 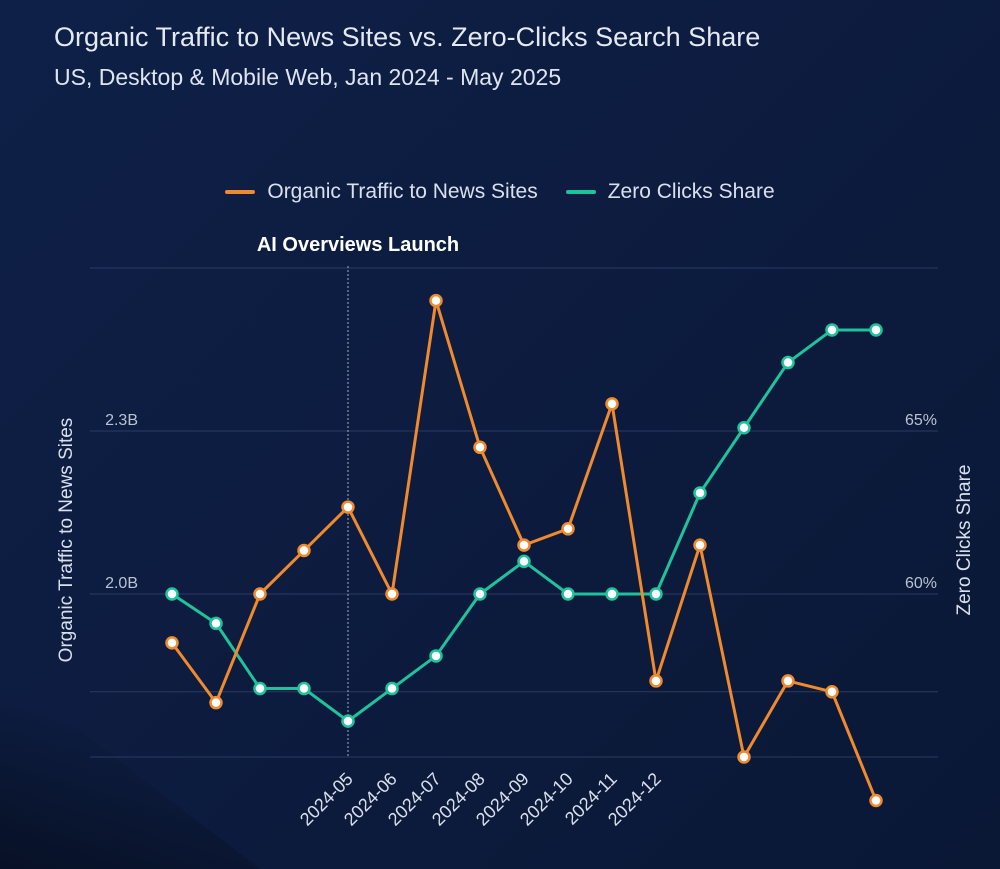 What do you see at coordinates (66, 540) in the screenshot?
I see `y-left-axis-title: Organic Traffic to News Sites` at bounding box center [66, 540].